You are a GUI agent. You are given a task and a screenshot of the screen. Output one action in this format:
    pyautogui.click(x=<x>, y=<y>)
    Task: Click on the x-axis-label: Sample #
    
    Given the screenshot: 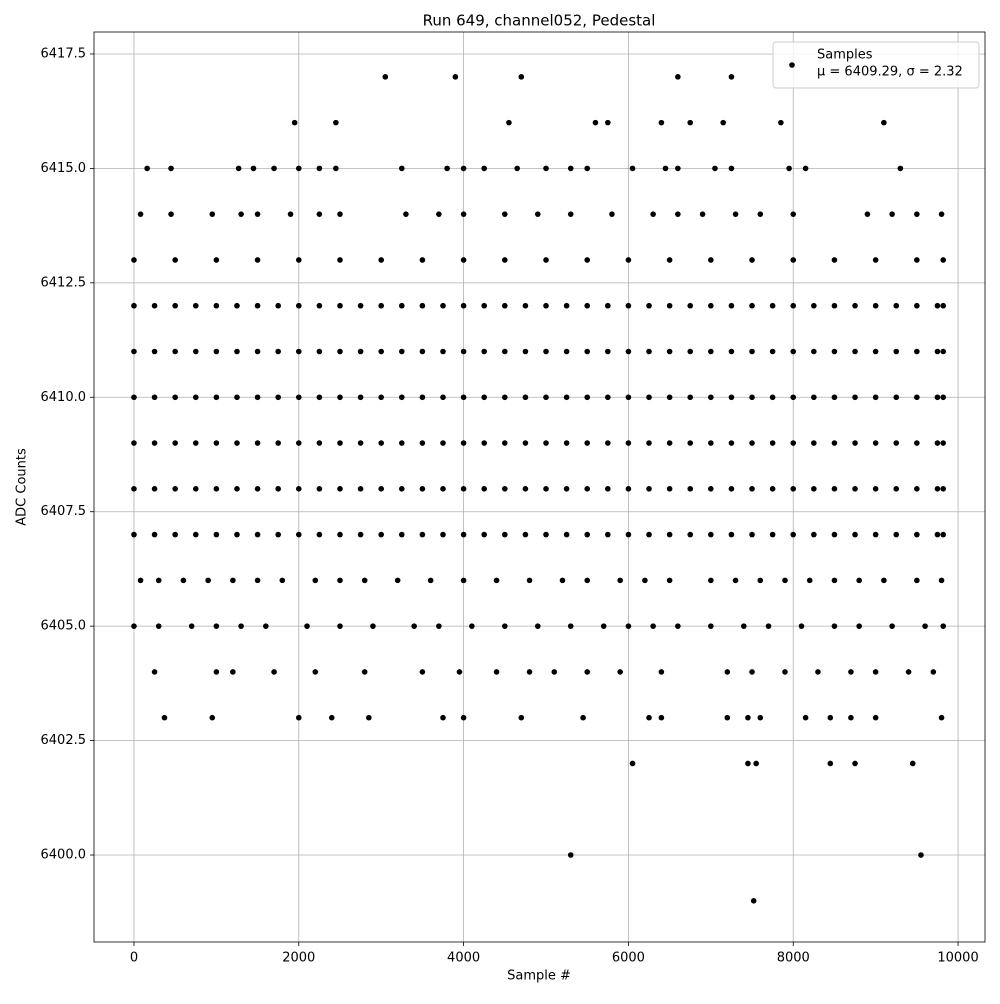 What is the action you would take?
    pyautogui.click(x=539, y=976)
    